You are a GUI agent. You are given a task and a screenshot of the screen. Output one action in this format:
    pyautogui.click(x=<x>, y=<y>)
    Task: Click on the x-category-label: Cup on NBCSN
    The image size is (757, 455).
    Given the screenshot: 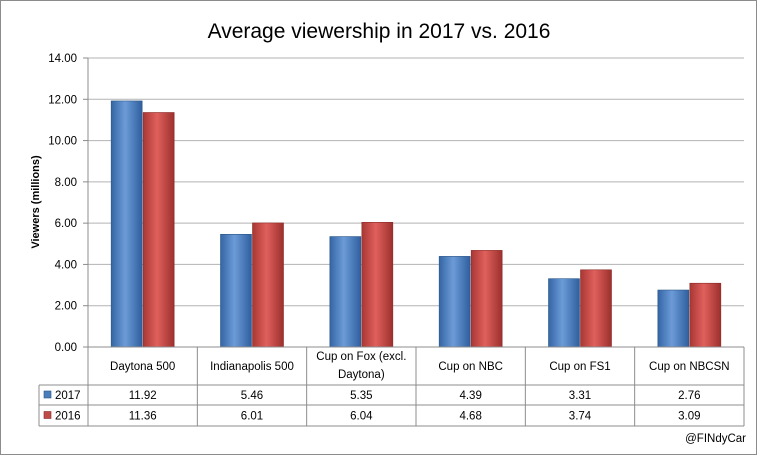 What is the action you would take?
    pyautogui.click(x=689, y=367)
    